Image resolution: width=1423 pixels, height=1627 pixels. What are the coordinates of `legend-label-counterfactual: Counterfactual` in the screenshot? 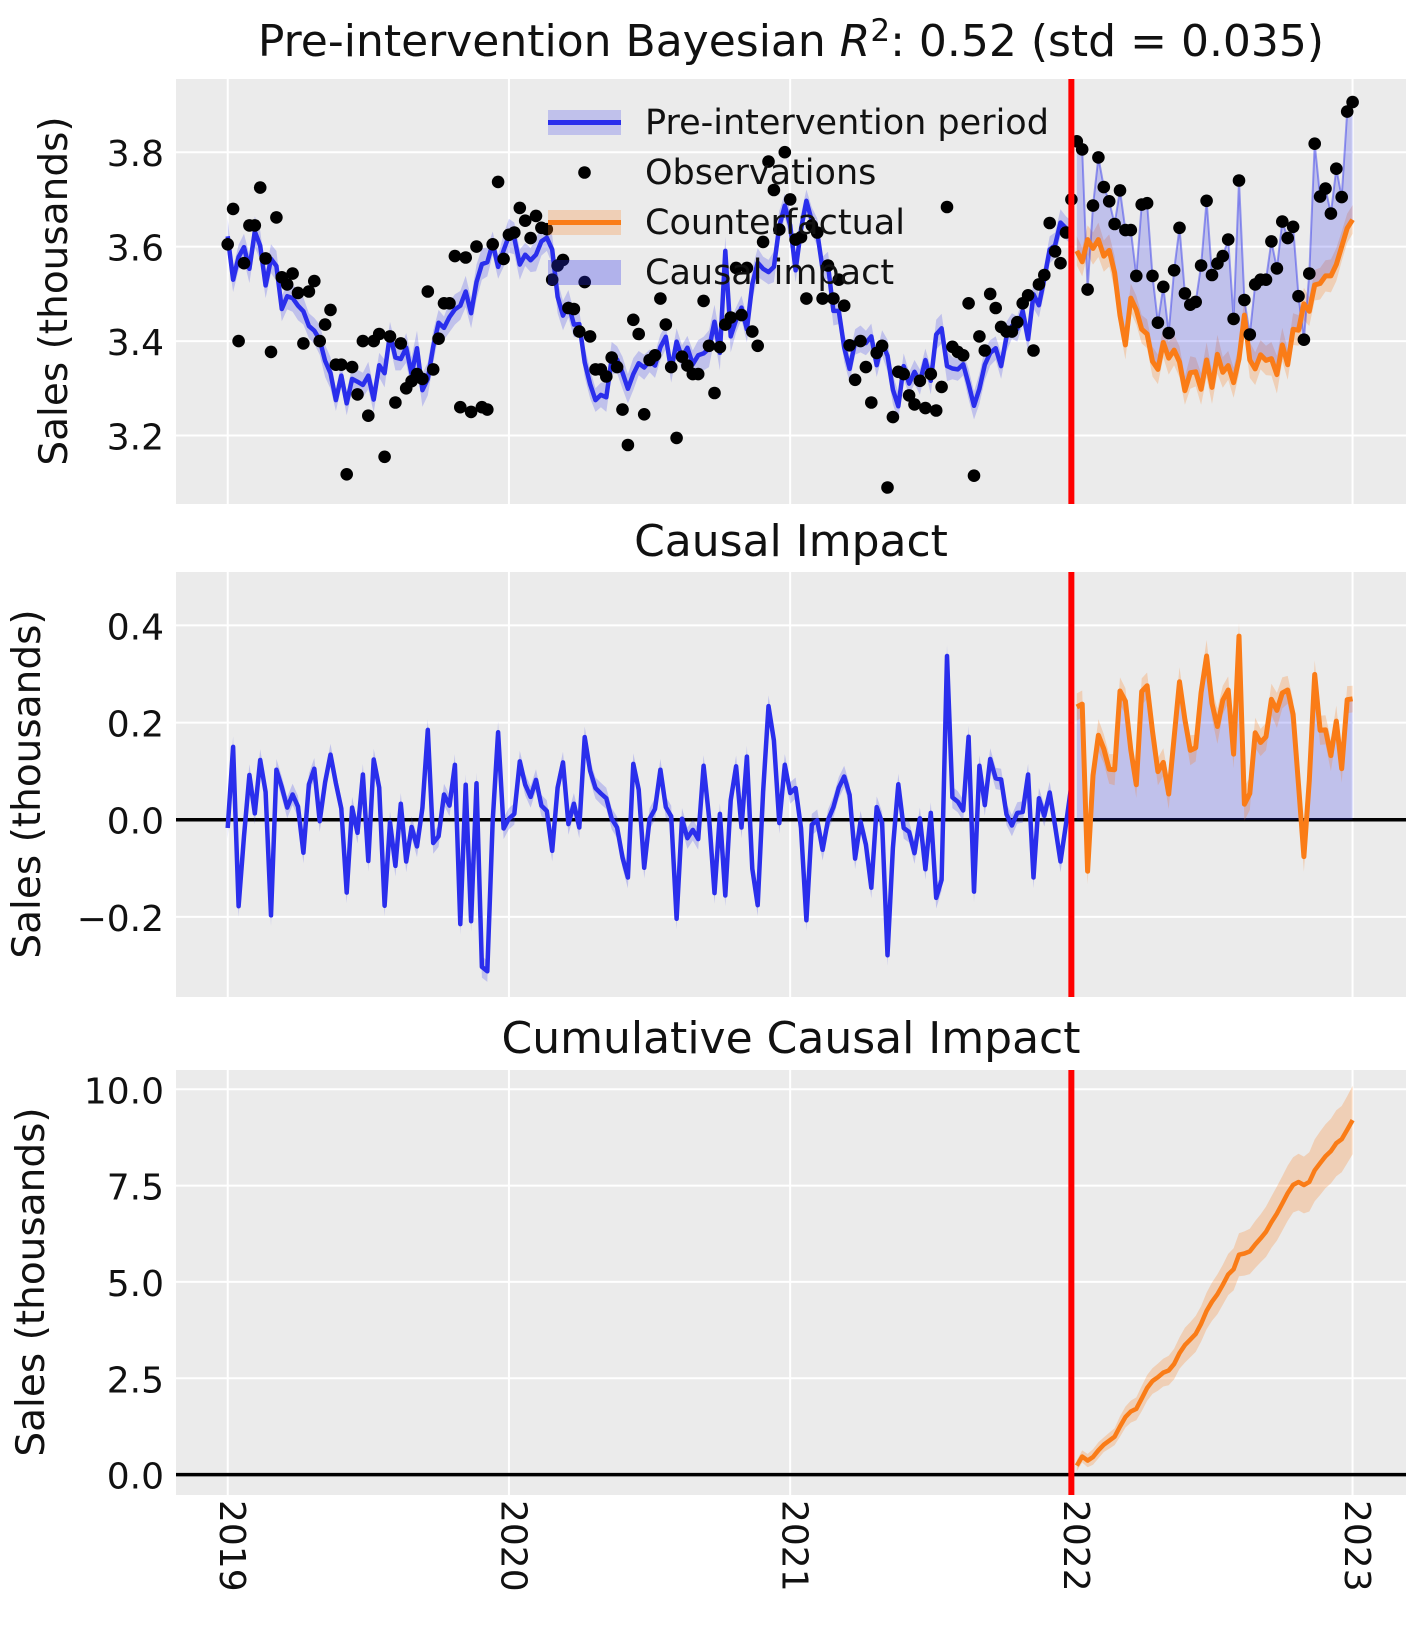 It's located at (775, 223).